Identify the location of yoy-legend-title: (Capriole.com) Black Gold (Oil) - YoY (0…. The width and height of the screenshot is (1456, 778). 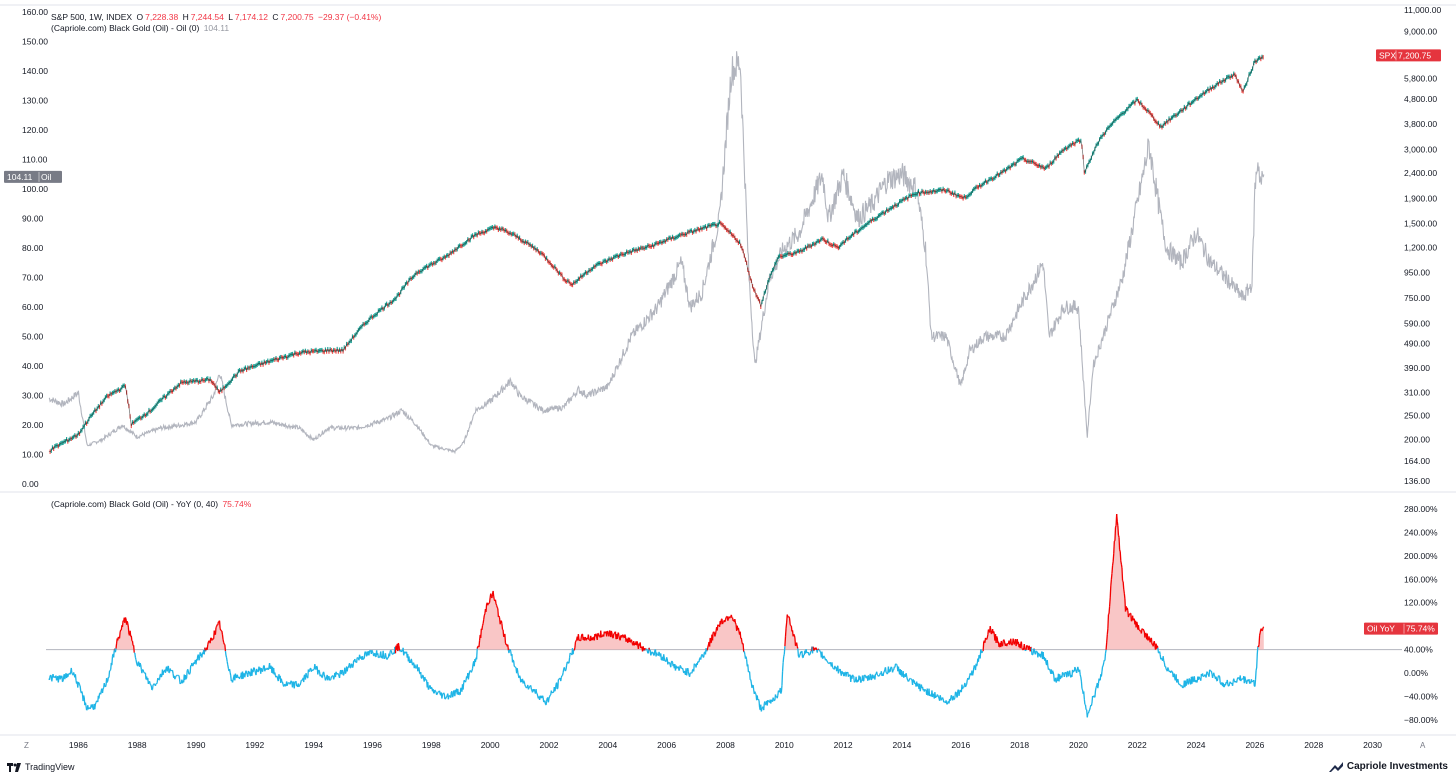
(135, 504).